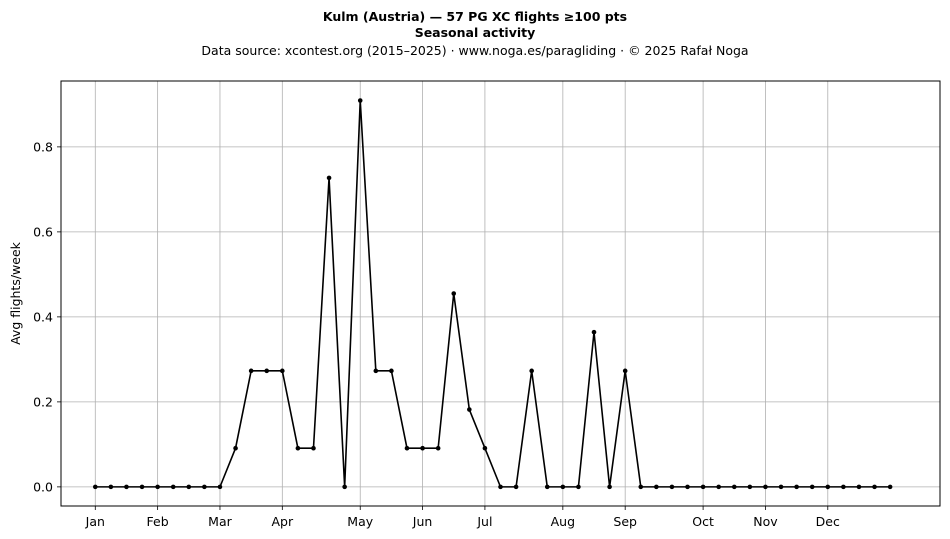 The height and width of the screenshot is (539, 950). Describe the element at coordinates (220, 521) in the screenshot. I see `x-tick-label: Mar` at that location.